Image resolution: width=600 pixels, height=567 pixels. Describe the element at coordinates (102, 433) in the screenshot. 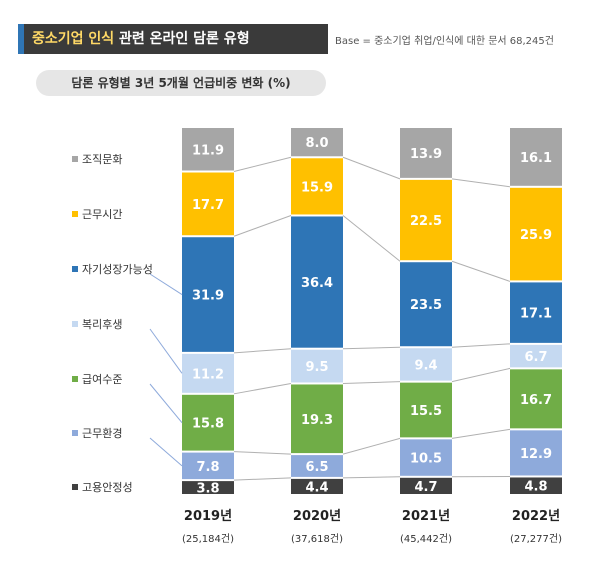

I see `legend-entry: 근무환경` at that location.